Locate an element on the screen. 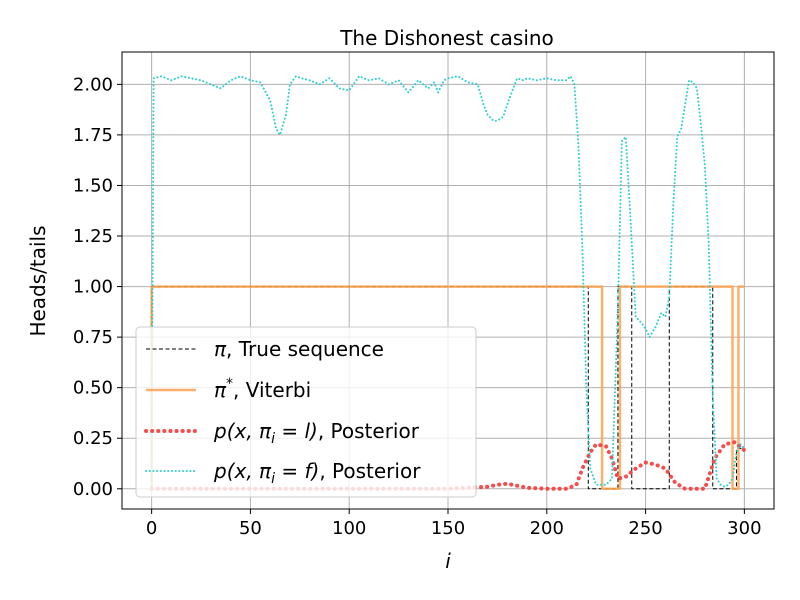 Image resolution: width=800 pixels, height=600 pixels. y-tick-label: 1.50 is located at coordinates (93, 185).